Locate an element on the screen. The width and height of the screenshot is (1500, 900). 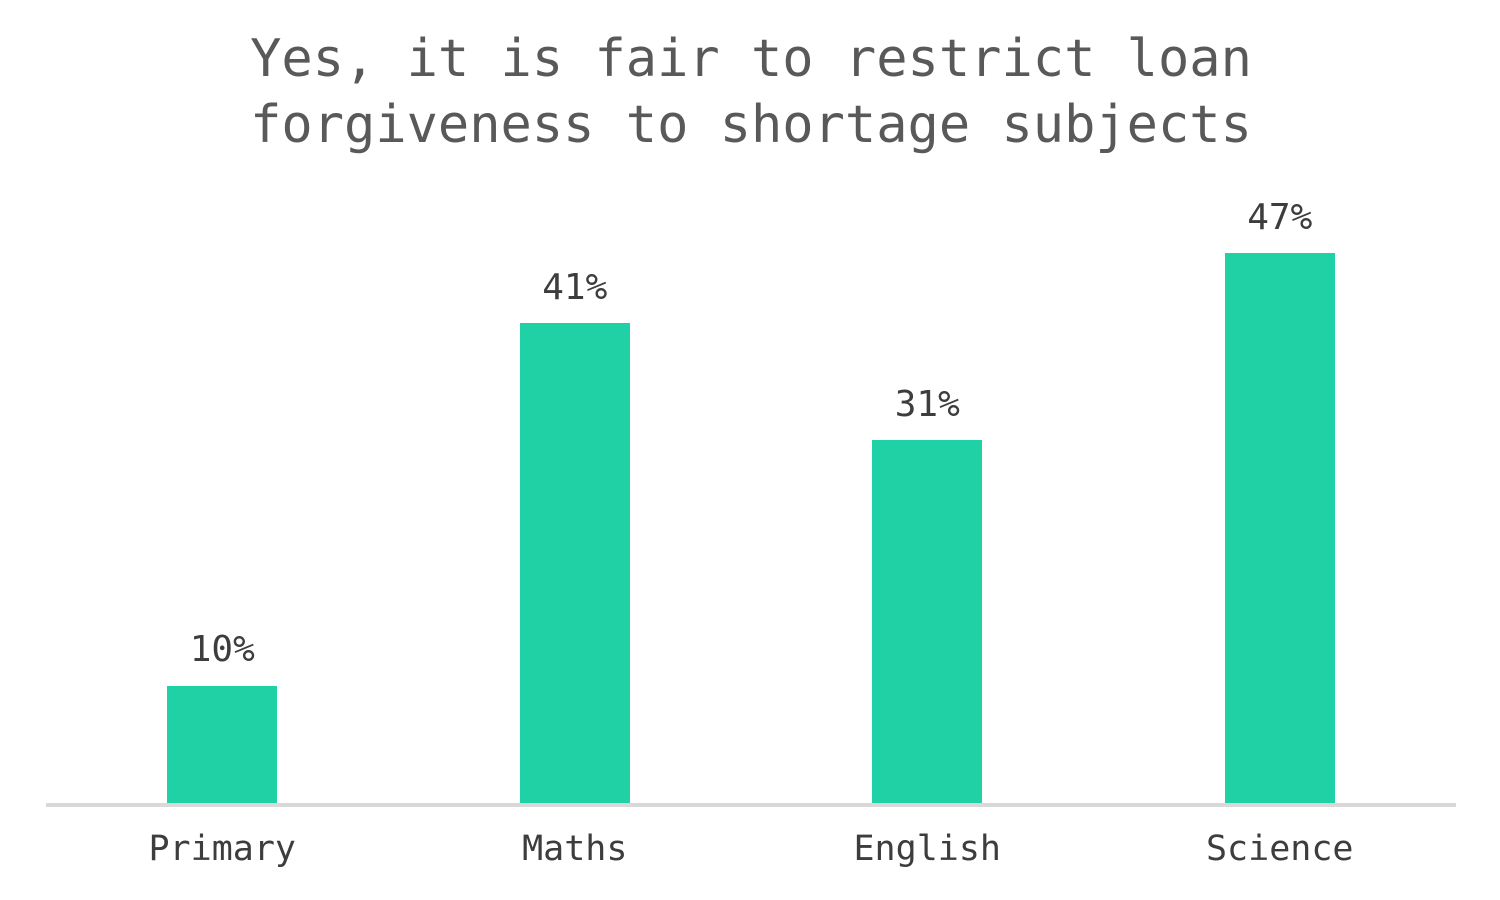
bar-group: 10% is located at coordinates (222, 716).